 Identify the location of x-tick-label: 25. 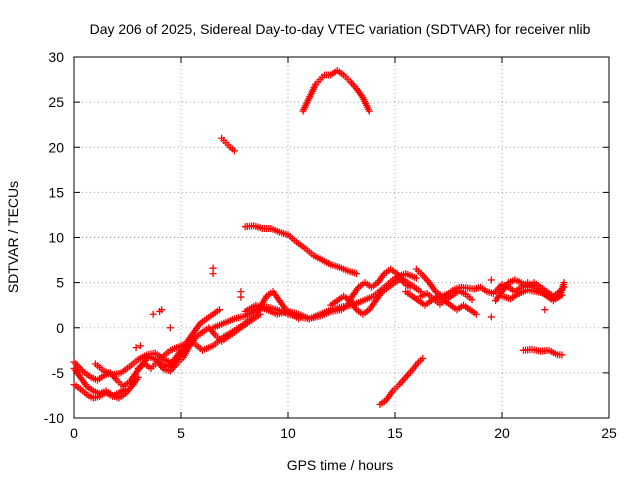
(609, 433).